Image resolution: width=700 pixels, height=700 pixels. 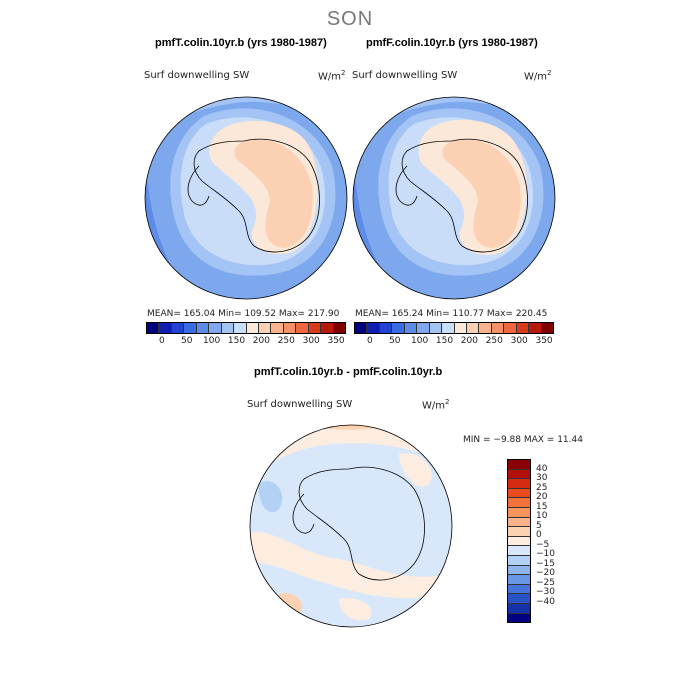 What do you see at coordinates (545, 573) in the screenshot?
I see `colorbar-tick-label: −20` at bounding box center [545, 573].